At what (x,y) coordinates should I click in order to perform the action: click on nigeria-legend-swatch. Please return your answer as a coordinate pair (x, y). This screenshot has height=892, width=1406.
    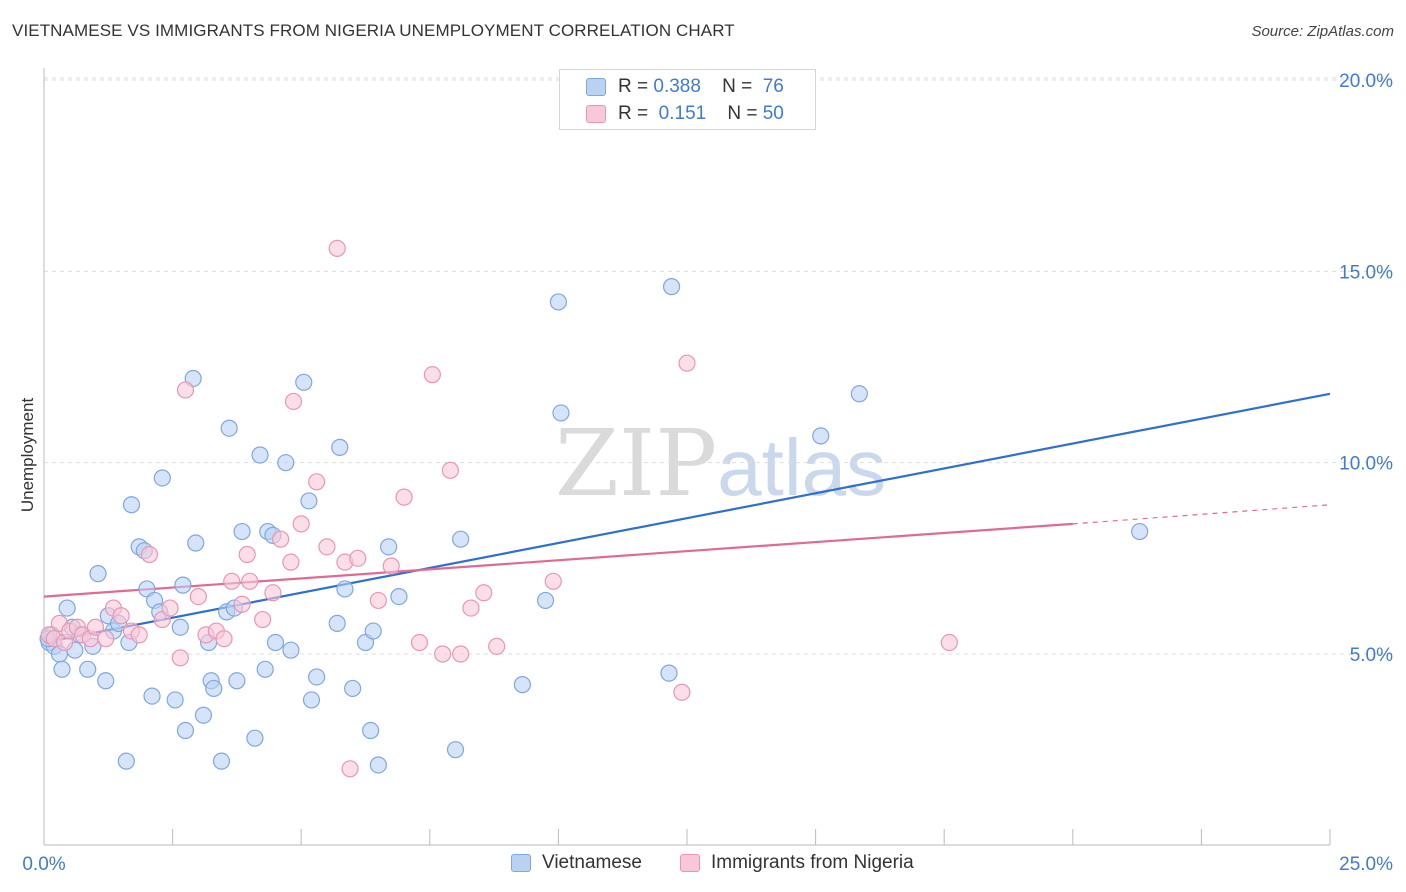
    Looking at the image, I should click on (690, 863).